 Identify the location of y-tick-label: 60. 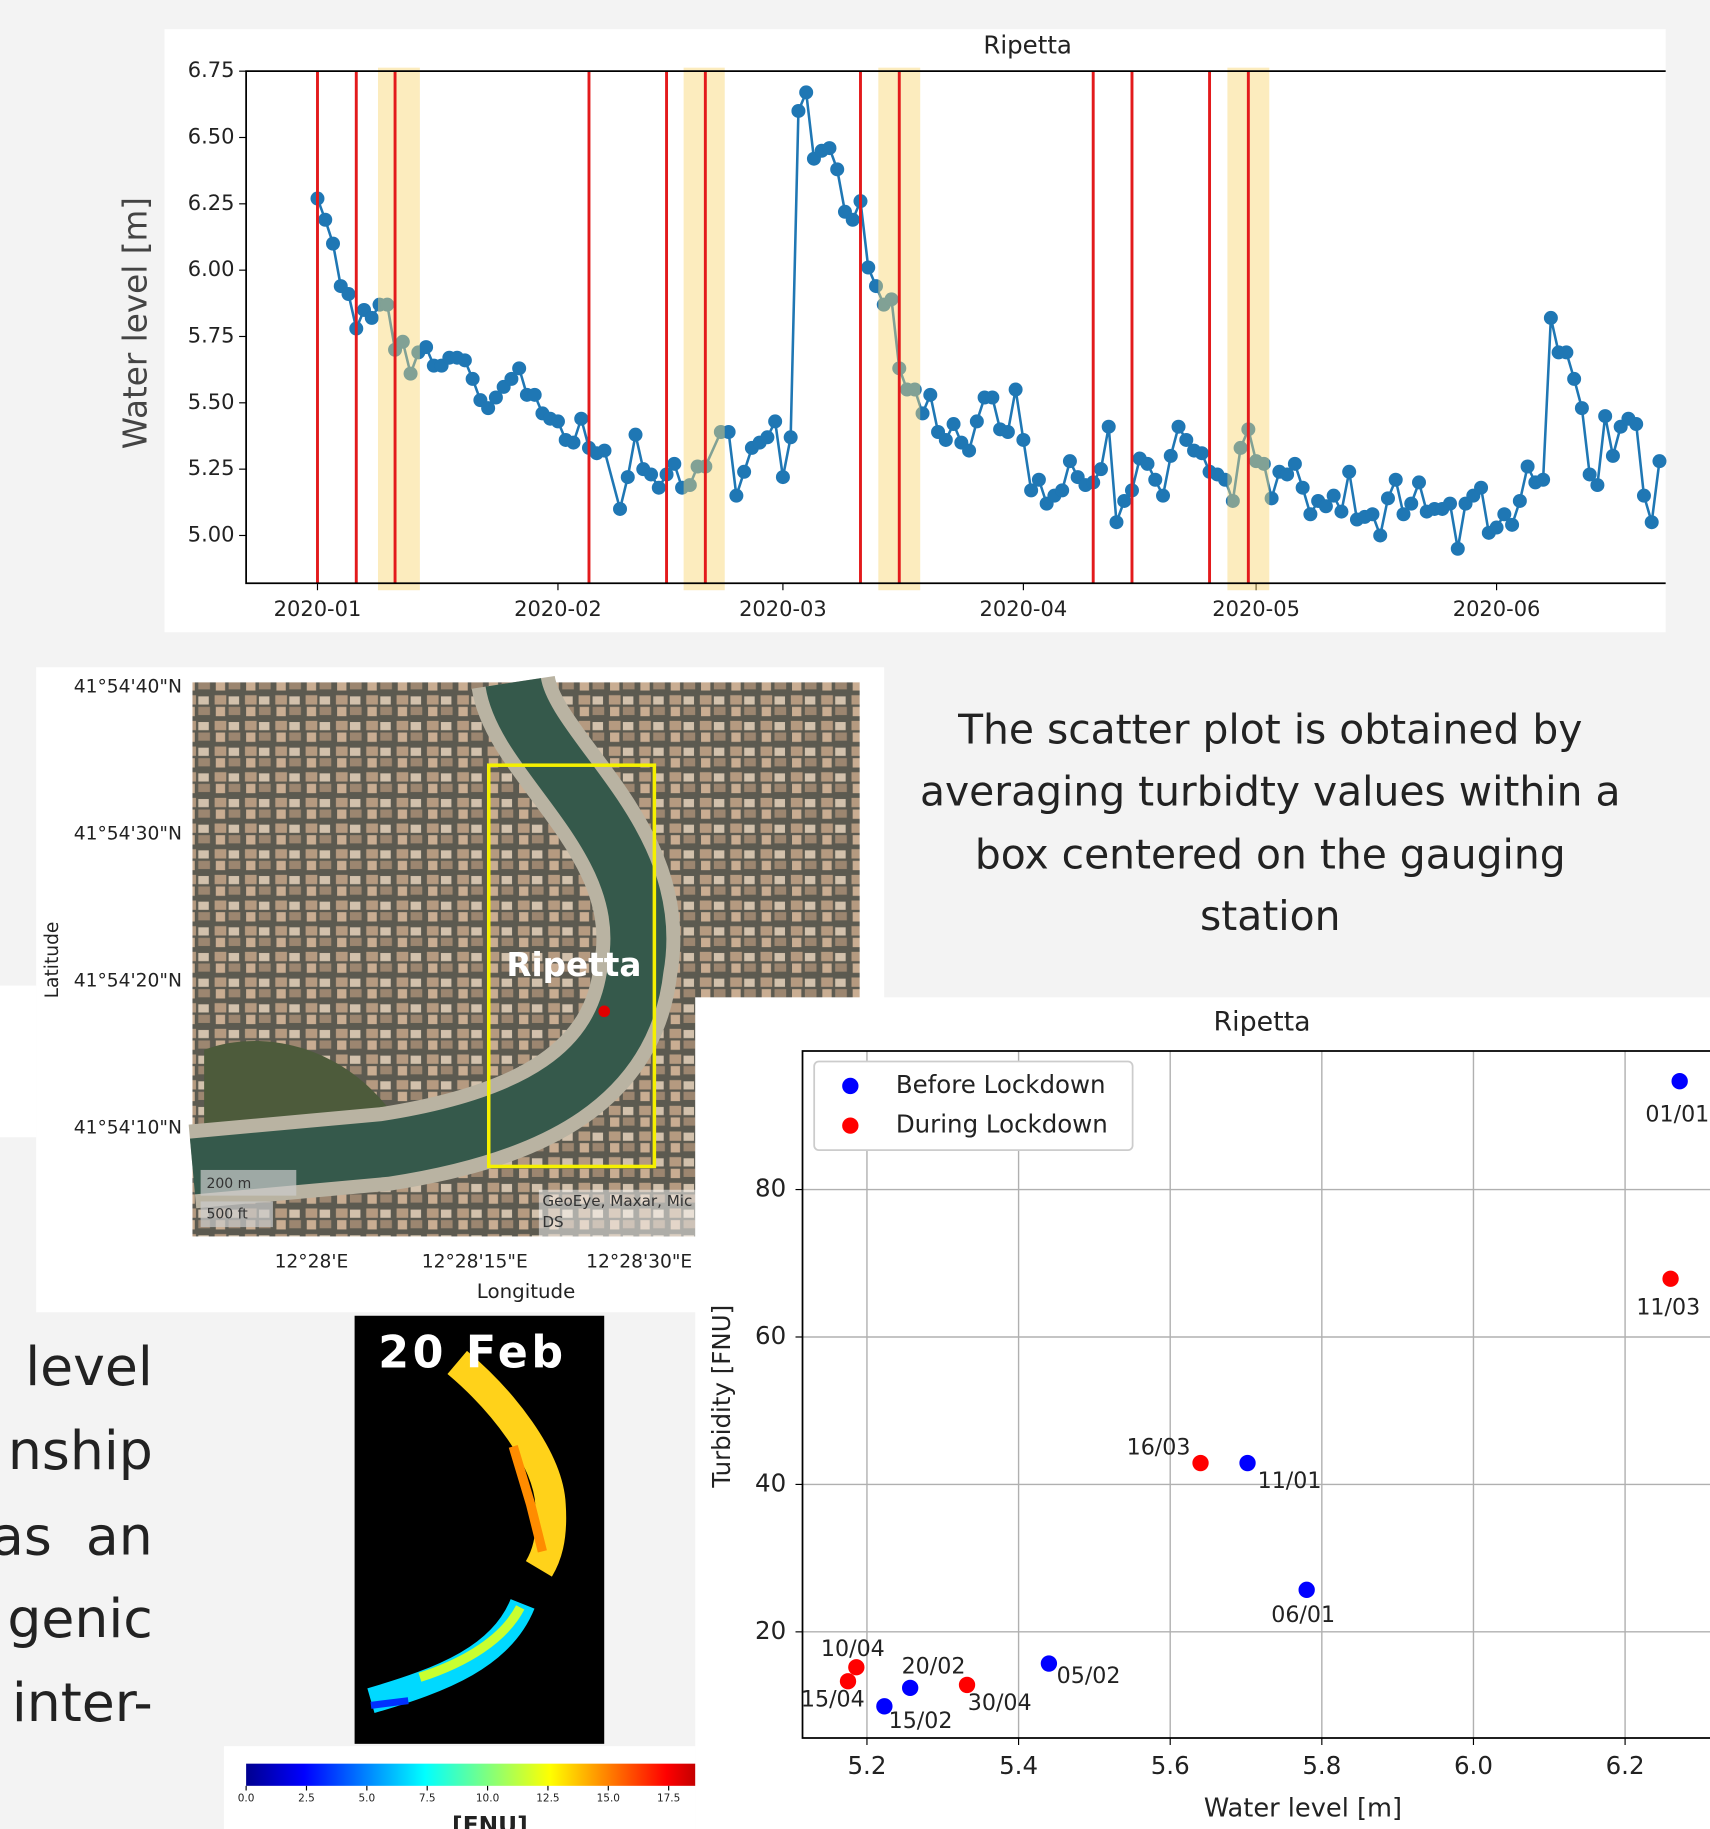
(770, 1335).